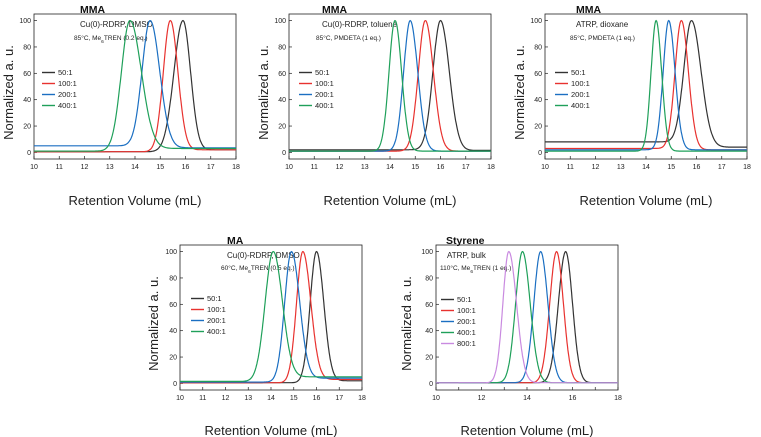  What do you see at coordinates (492, 268) in the screenshot?
I see `conditions-part: TREN (1 eq.)` at bounding box center [492, 268].